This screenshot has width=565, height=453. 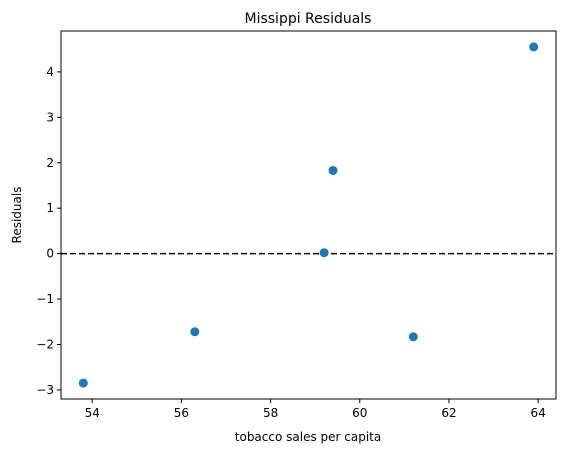 I want to click on x-tick-label: 54, so click(x=92, y=413).